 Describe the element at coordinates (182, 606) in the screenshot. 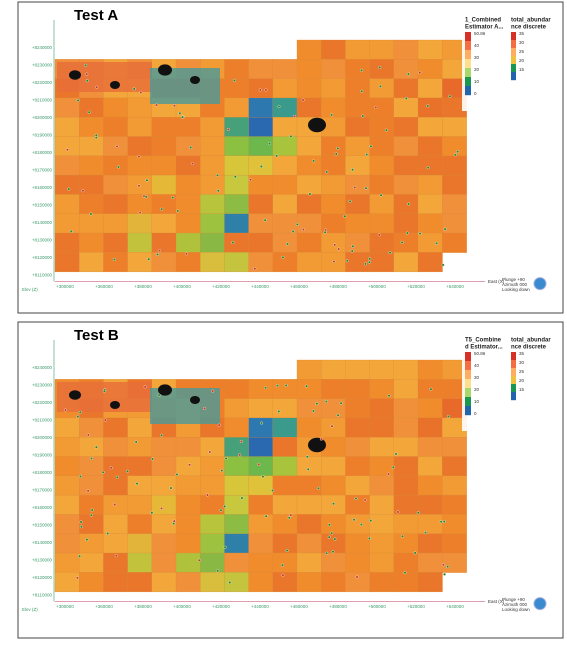

I see `x-axis-label: +400000` at that location.